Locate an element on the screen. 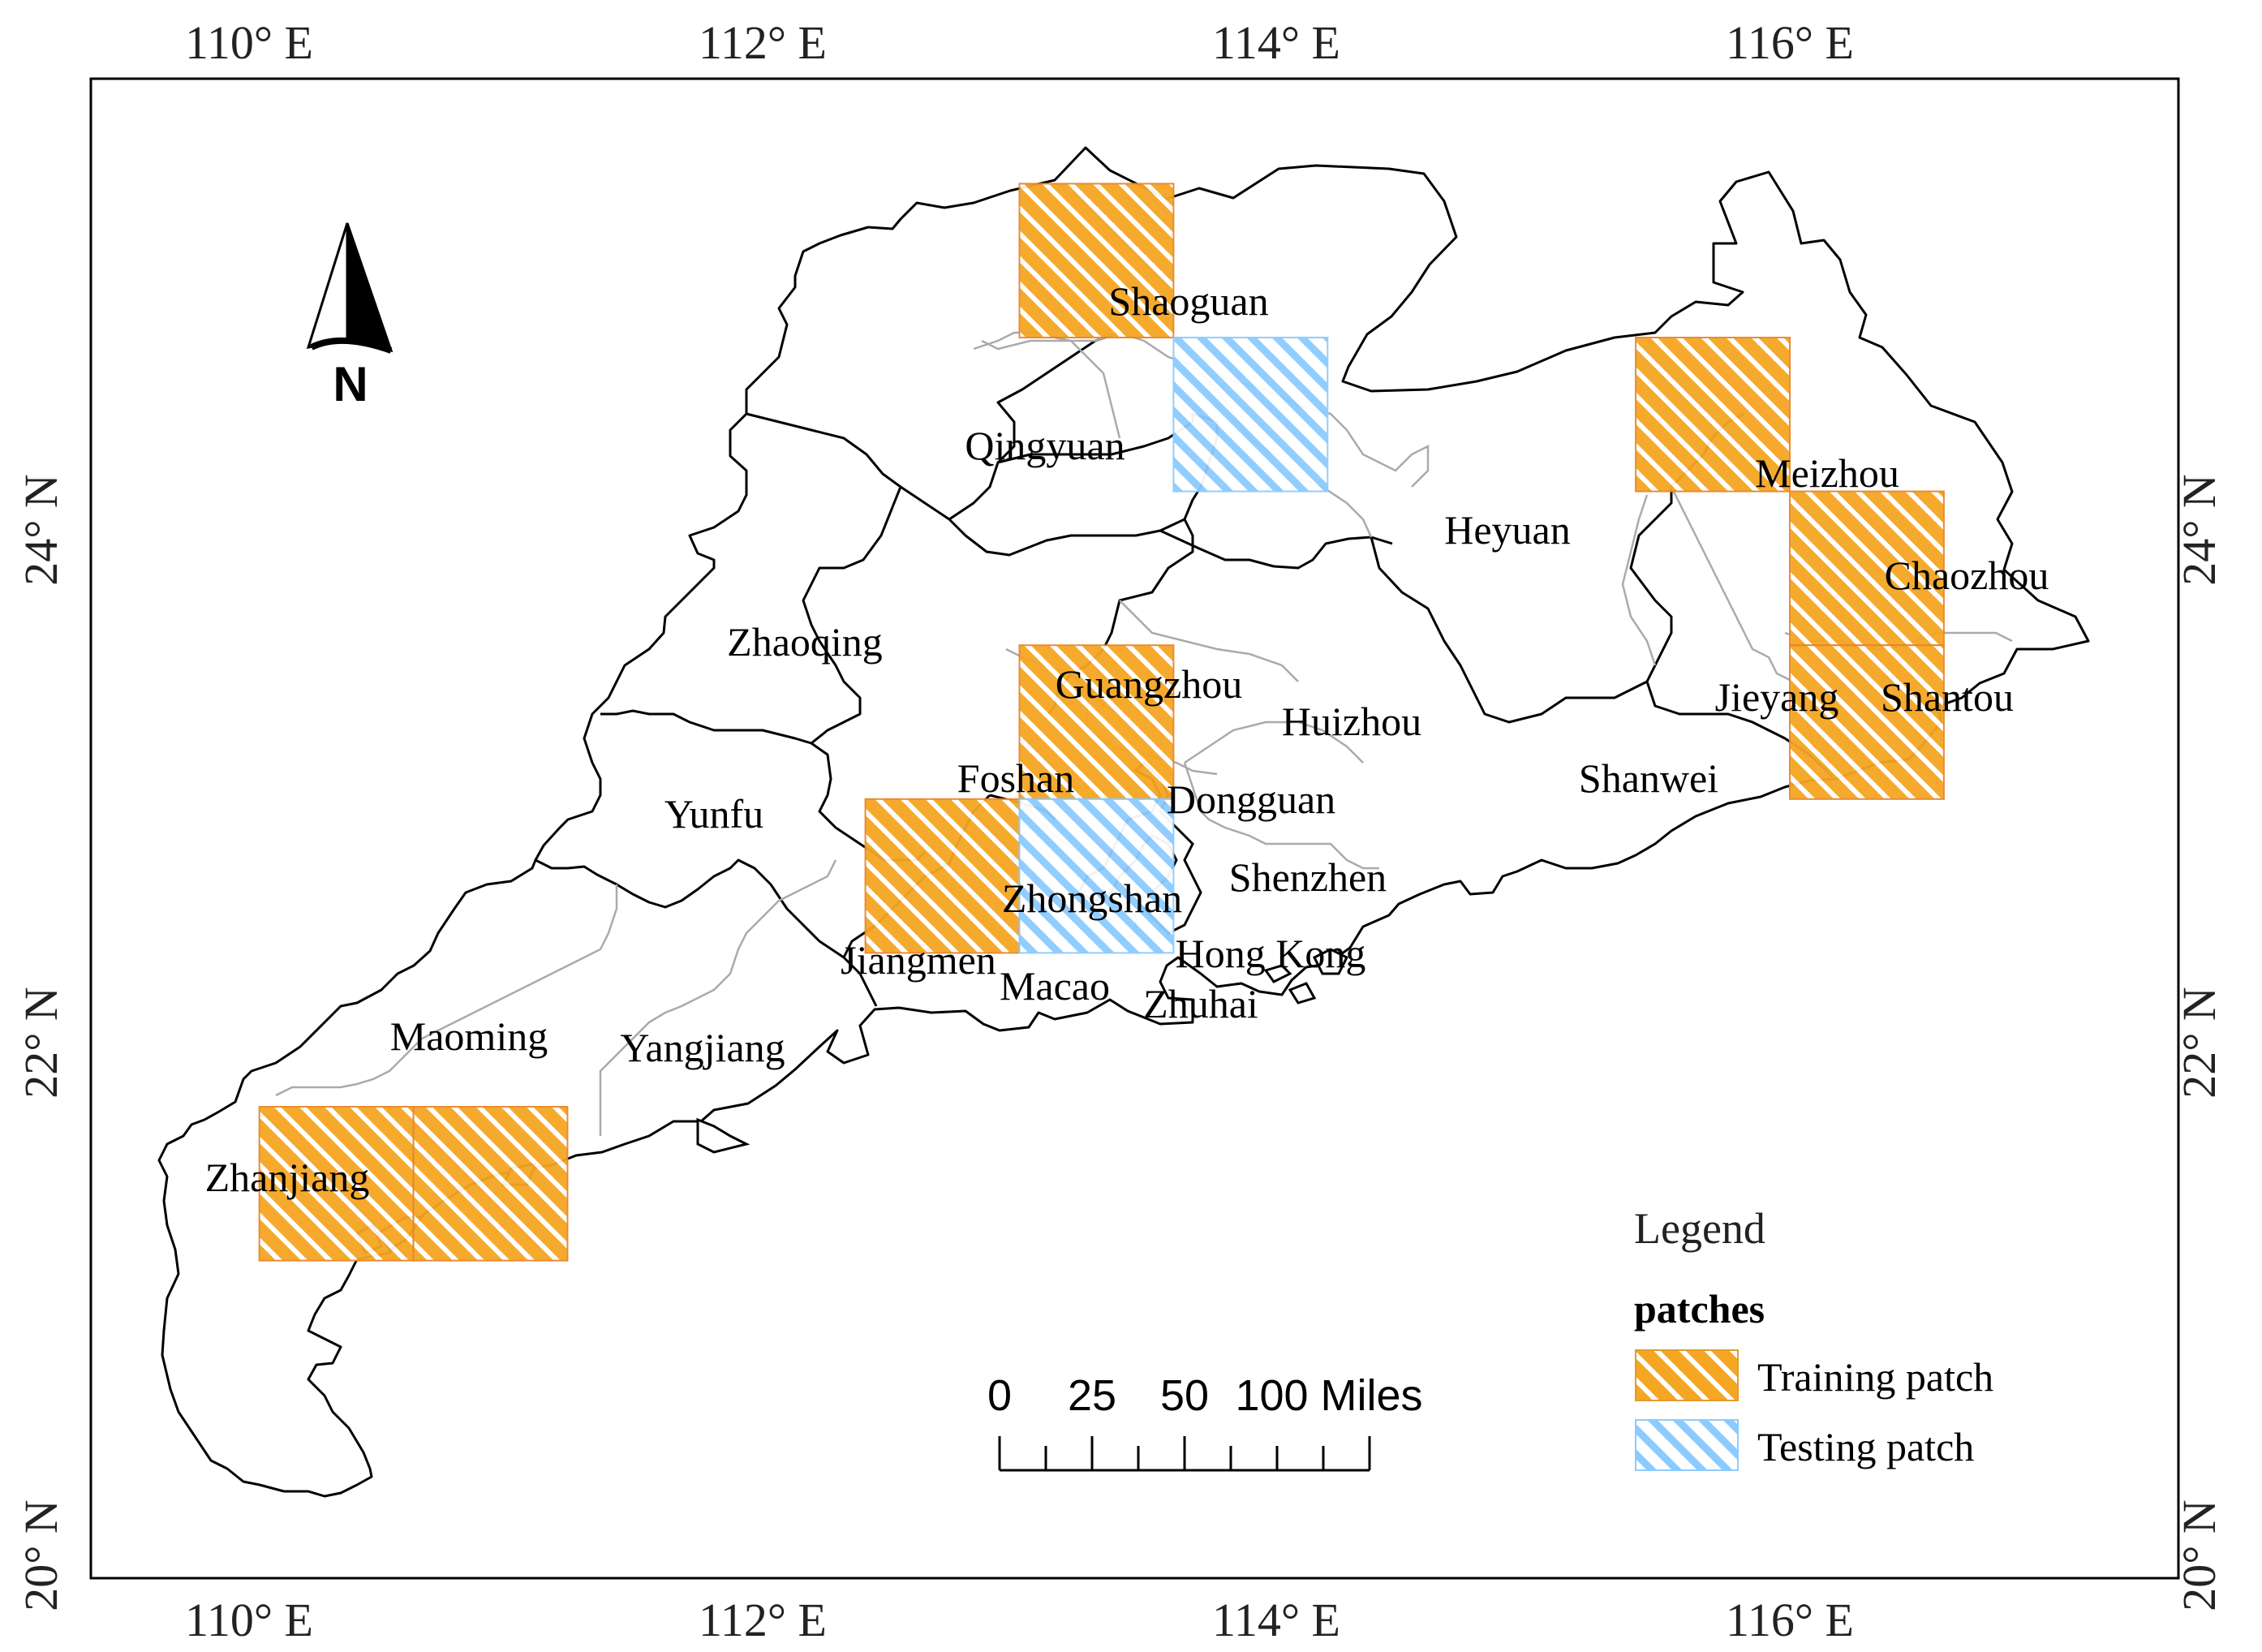 This screenshot has width=2262, height=1652. north-arrow-base is located at coordinates (351, 345).